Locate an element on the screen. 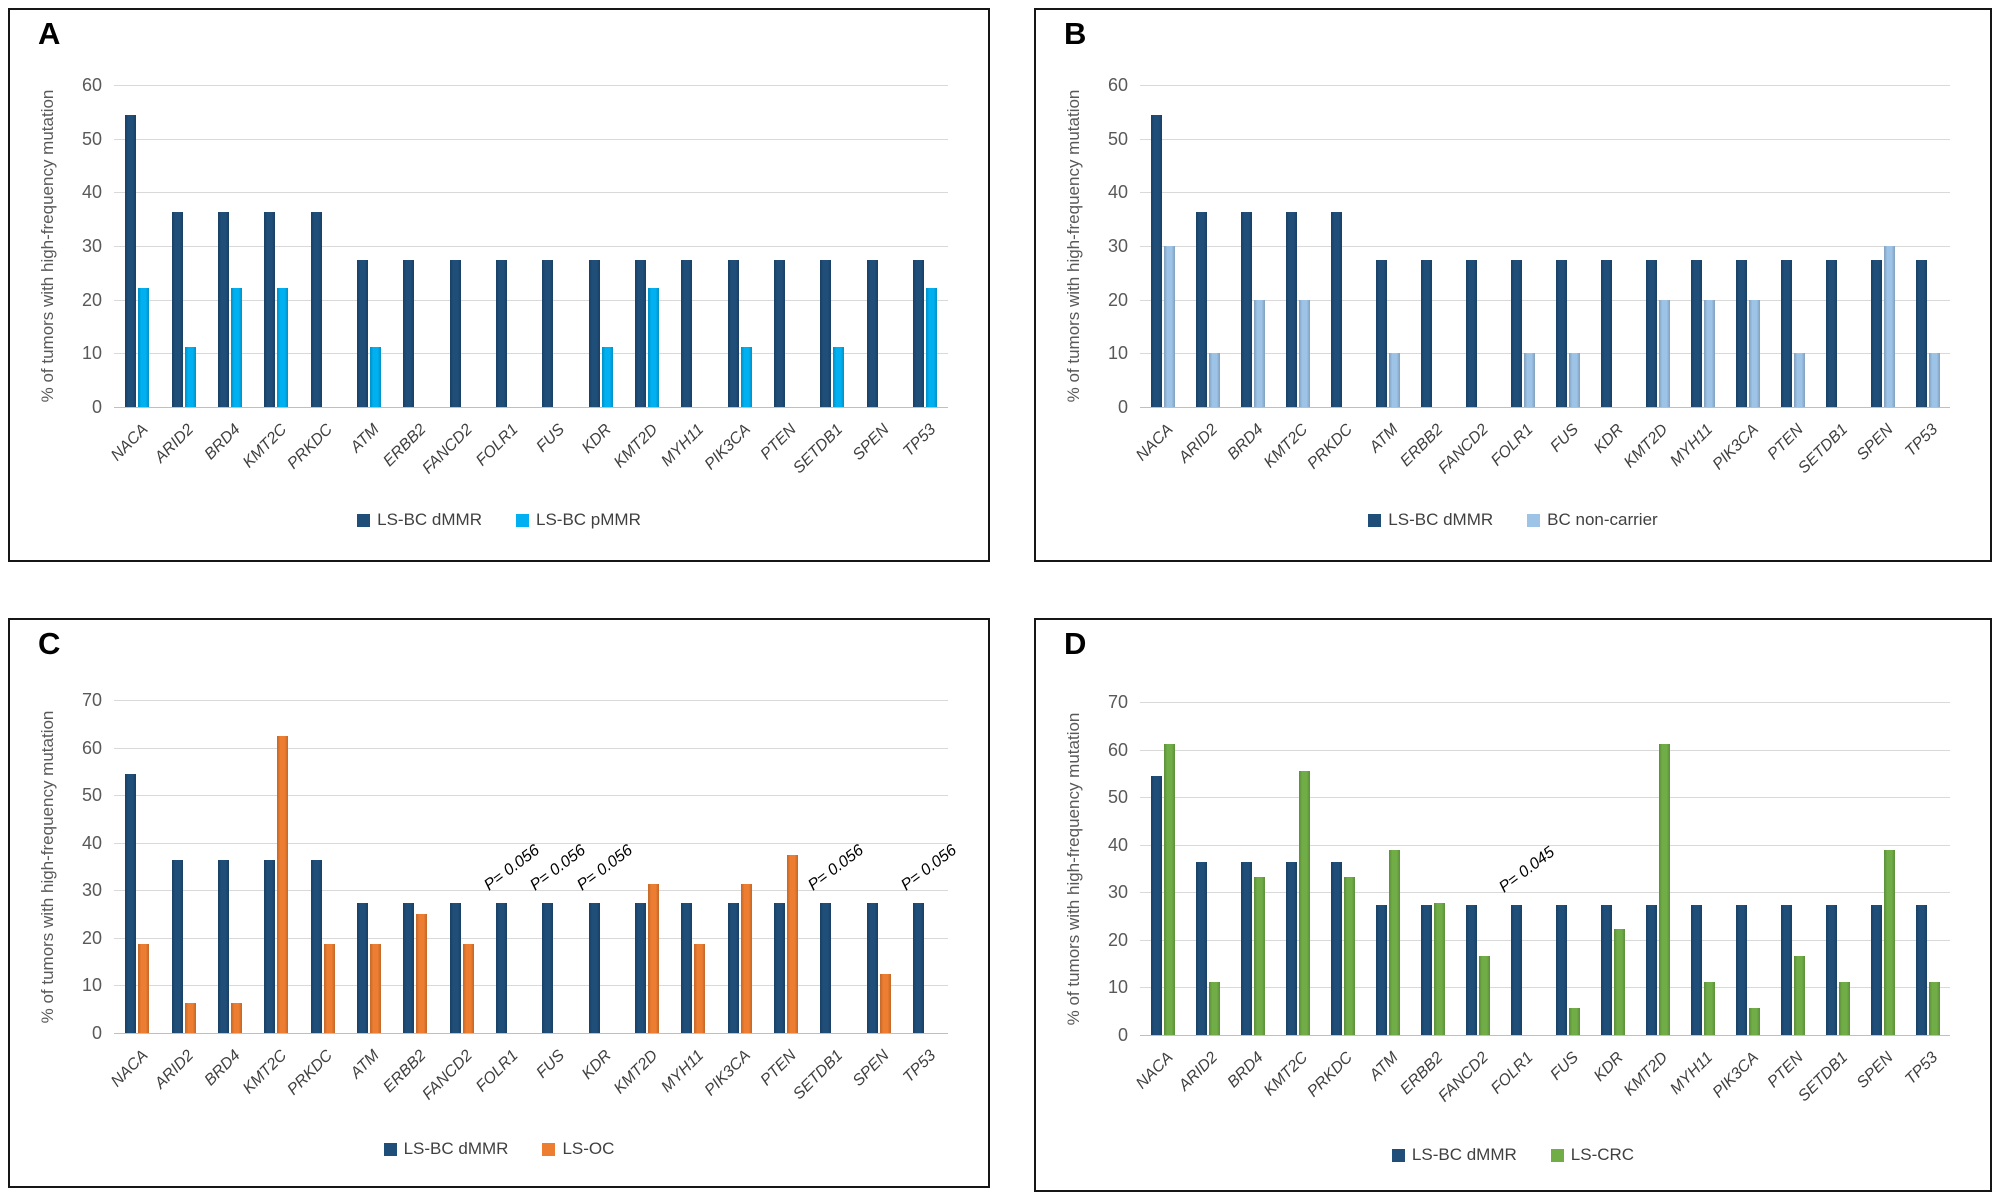 The image size is (2000, 1198). bar-ls-bc-dmmr-arid2 is located at coordinates (177, 309).